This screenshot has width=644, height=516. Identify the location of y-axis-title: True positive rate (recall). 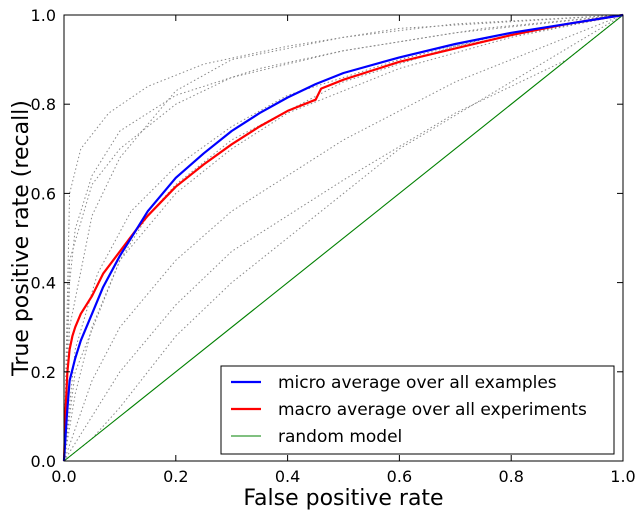
(21, 238).